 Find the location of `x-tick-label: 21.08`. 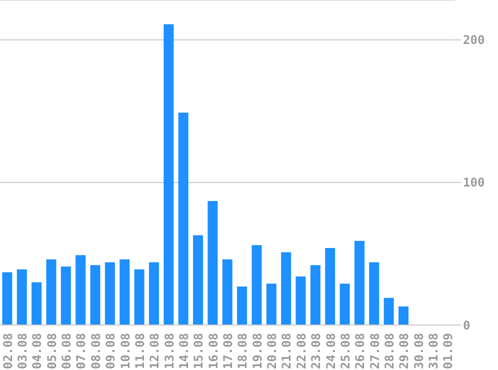

x-tick-label: 21.08 is located at coordinates (287, 351).